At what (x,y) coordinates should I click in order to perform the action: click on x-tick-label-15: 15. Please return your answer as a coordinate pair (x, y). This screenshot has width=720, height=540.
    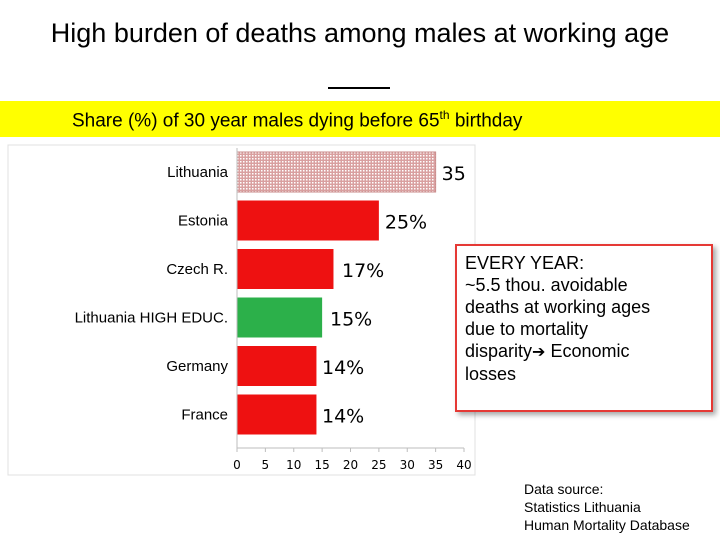
    Looking at the image, I should click on (321, 465).